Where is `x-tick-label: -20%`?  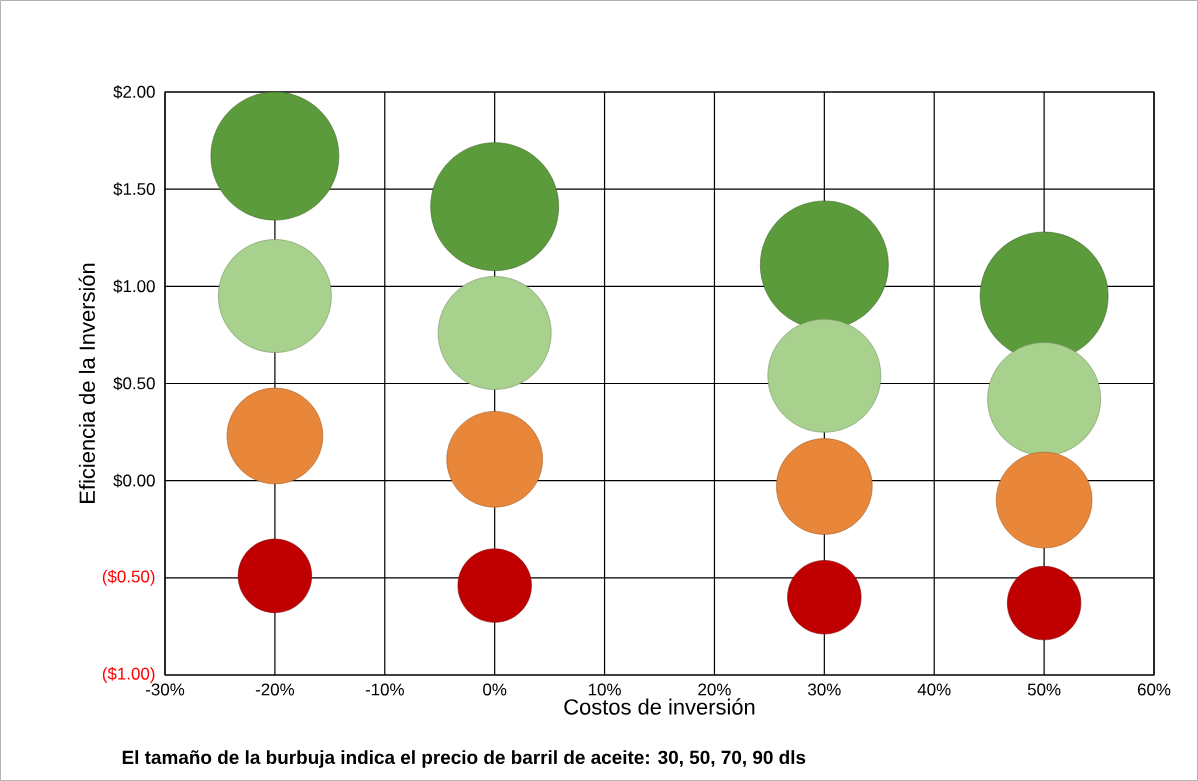 x-tick-label: -20% is located at coordinates (275, 689).